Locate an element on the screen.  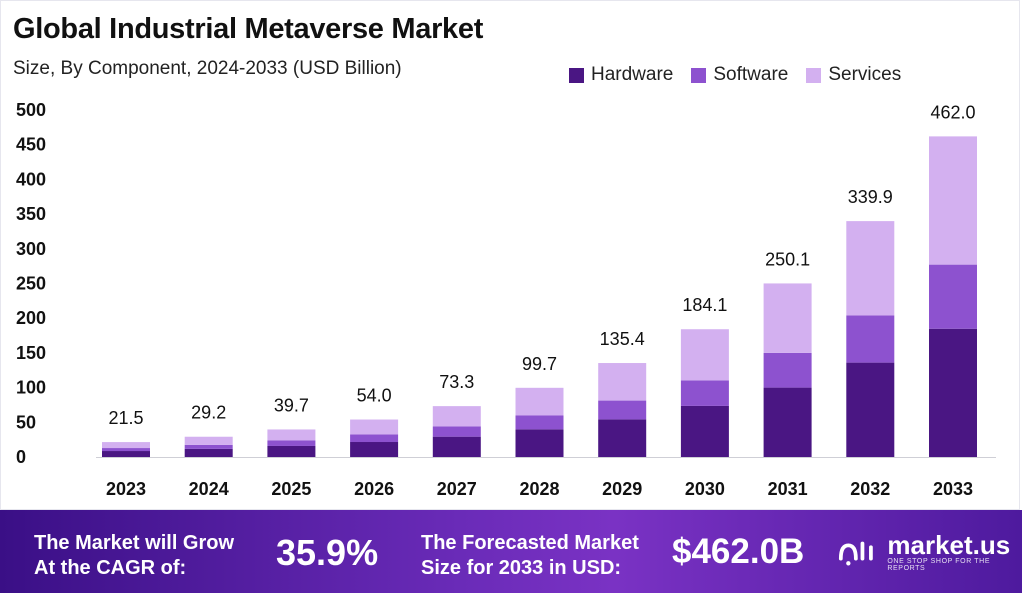
logo-text: market.us ONE STOP SHOP FOR THE REPORTS is located at coordinates (954, 552).